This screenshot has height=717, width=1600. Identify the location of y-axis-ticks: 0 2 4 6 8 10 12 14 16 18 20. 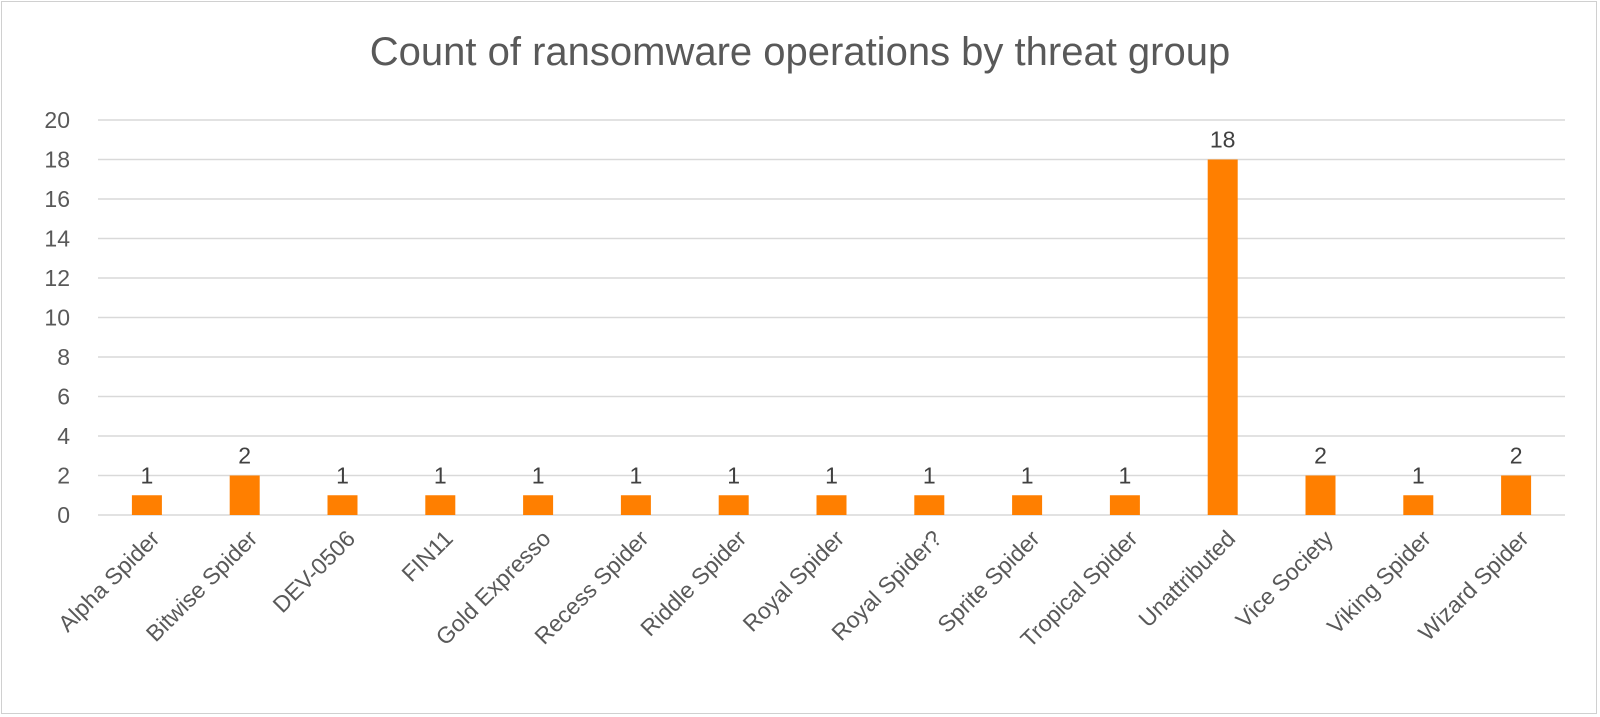
(57, 317).